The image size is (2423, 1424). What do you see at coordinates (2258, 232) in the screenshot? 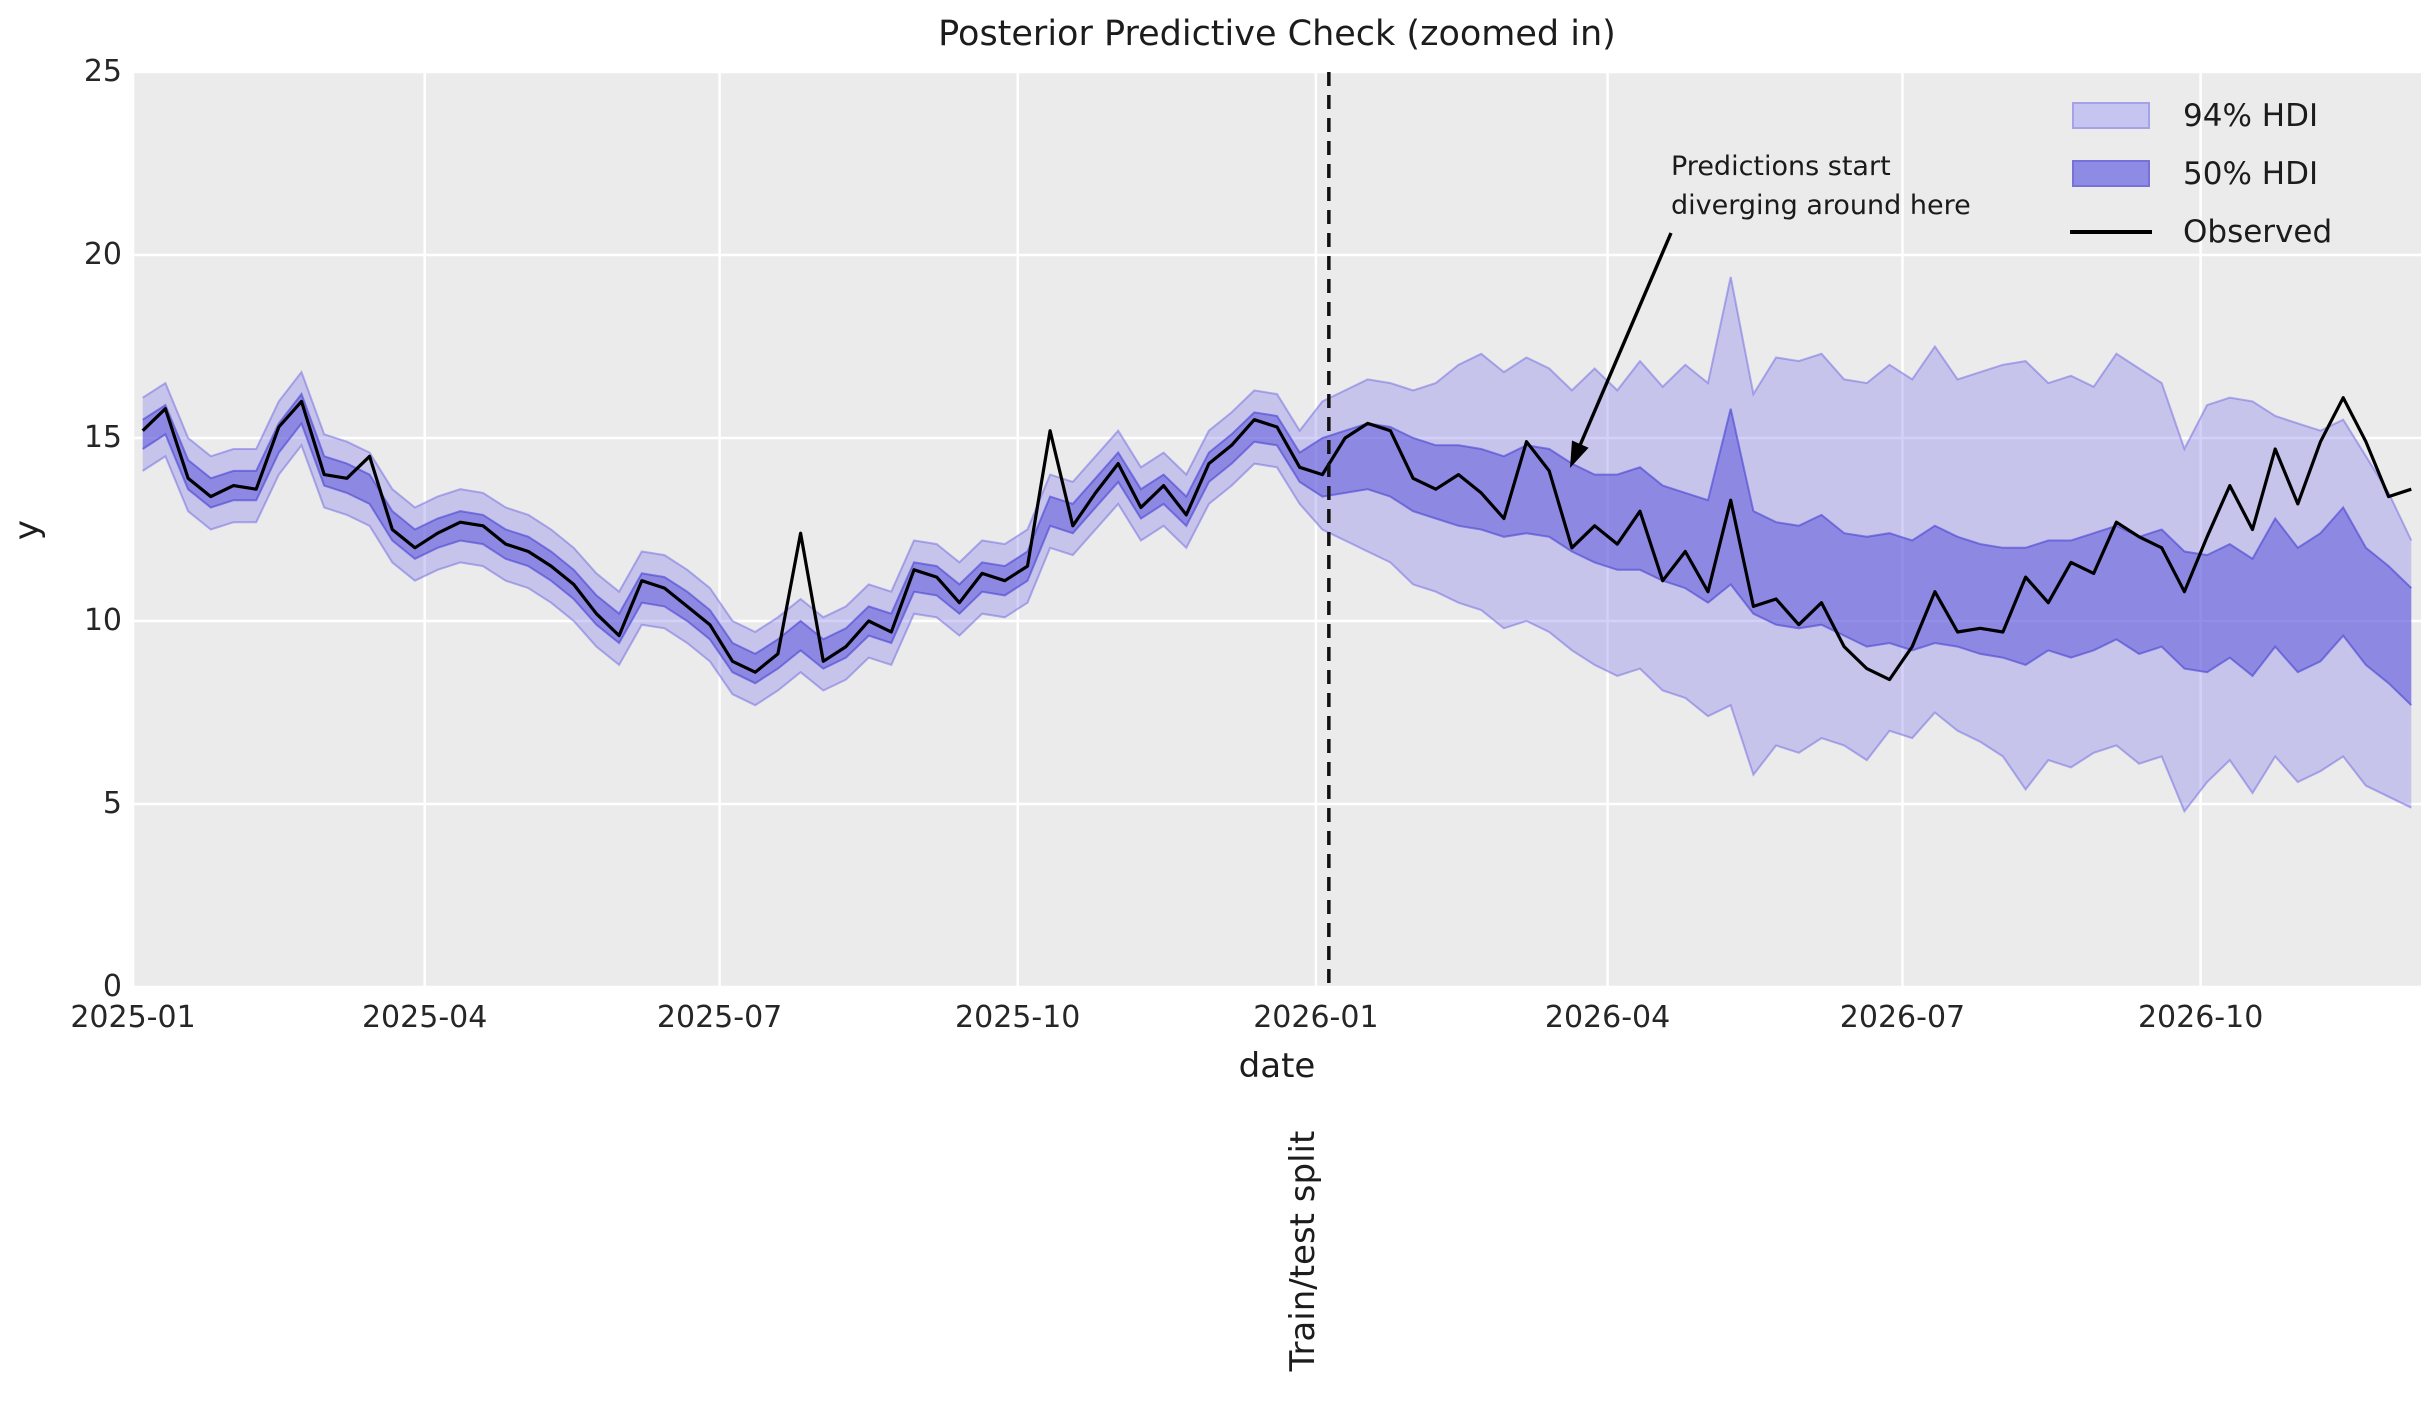
I see `legend-label-observed: Observed` at bounding box center [2258, 232].